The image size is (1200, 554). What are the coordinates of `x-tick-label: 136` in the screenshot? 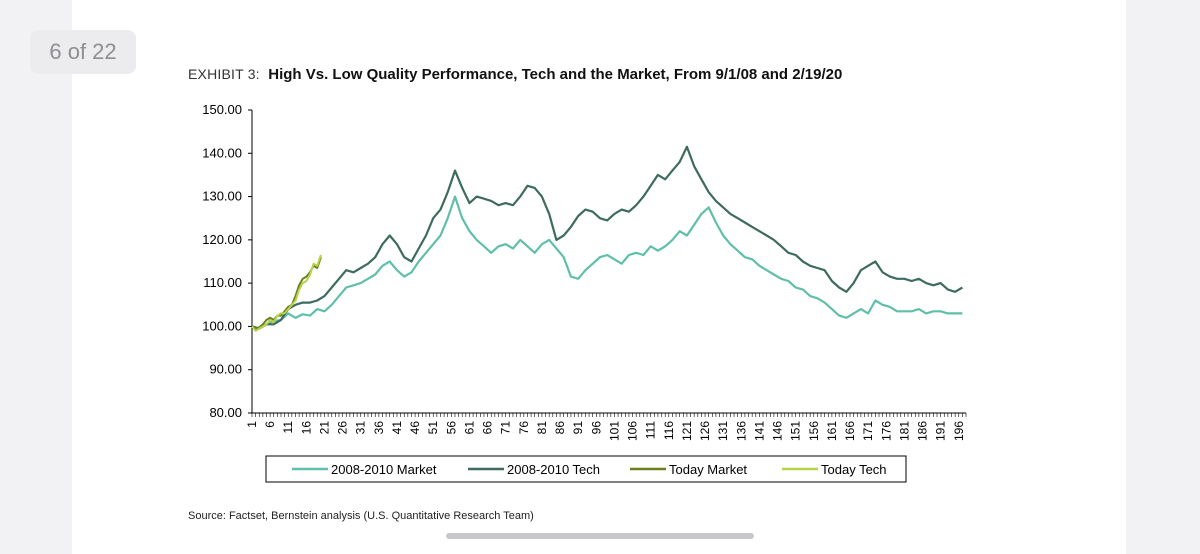 It's located at (741, 431).